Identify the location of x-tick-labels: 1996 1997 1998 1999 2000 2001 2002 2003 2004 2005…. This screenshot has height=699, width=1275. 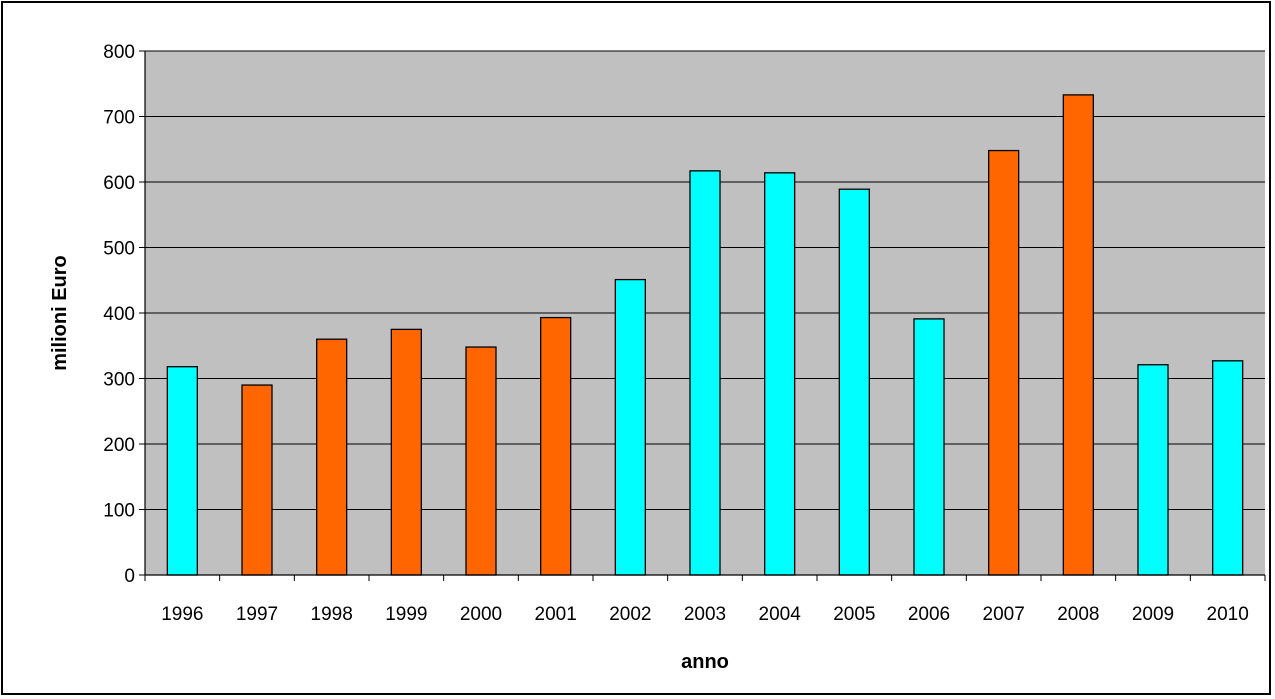
(705, 614).